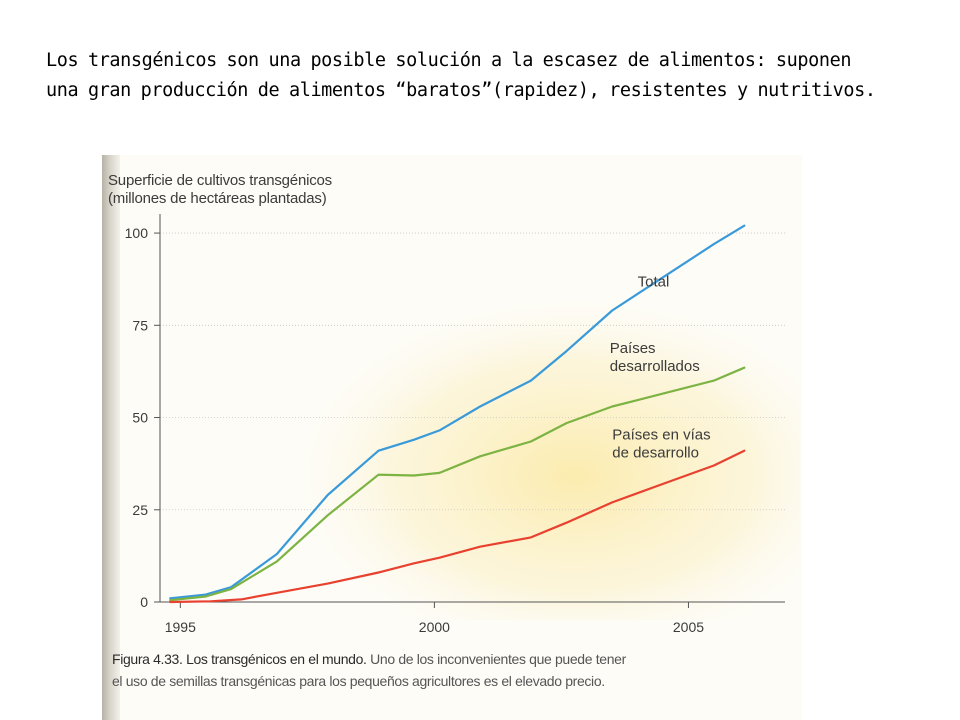  What do you see at coordinates (137, 233) in the screenshot?
I see `y-tick-label: 100` at bounding box center [137, 233].